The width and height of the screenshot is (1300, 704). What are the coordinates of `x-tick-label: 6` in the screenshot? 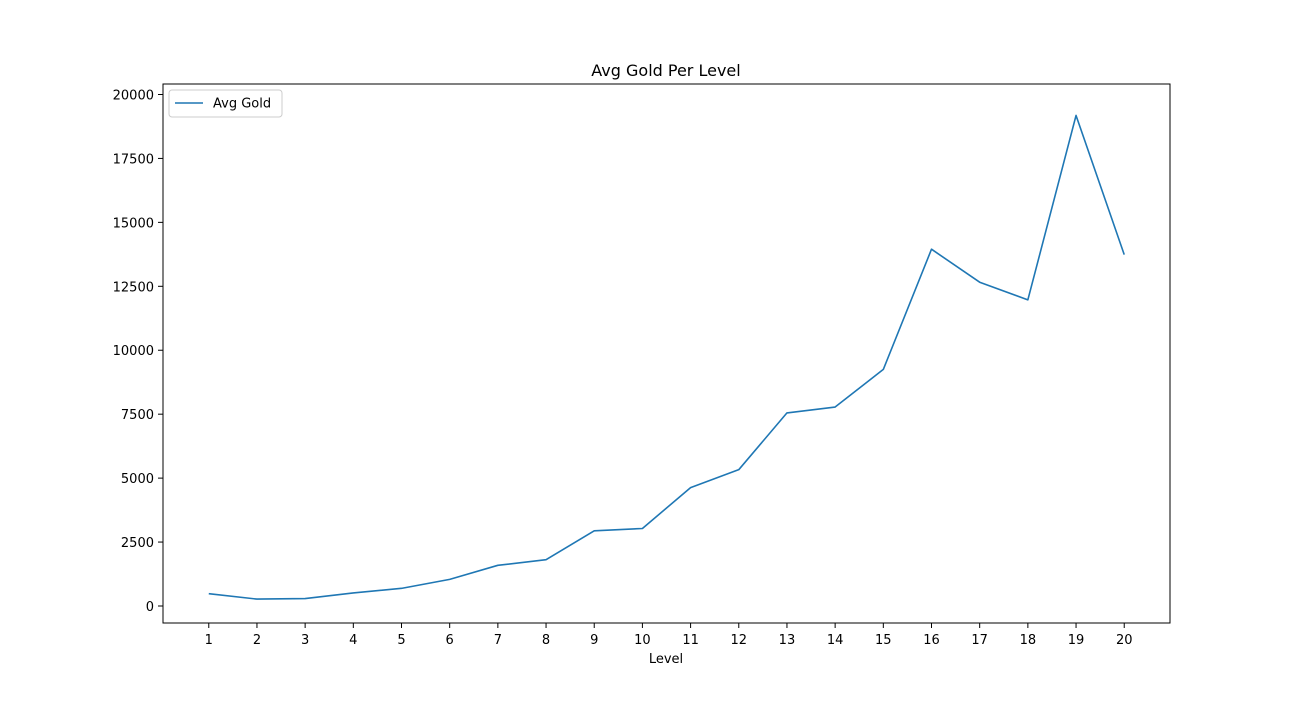 It's located at (450, 640).